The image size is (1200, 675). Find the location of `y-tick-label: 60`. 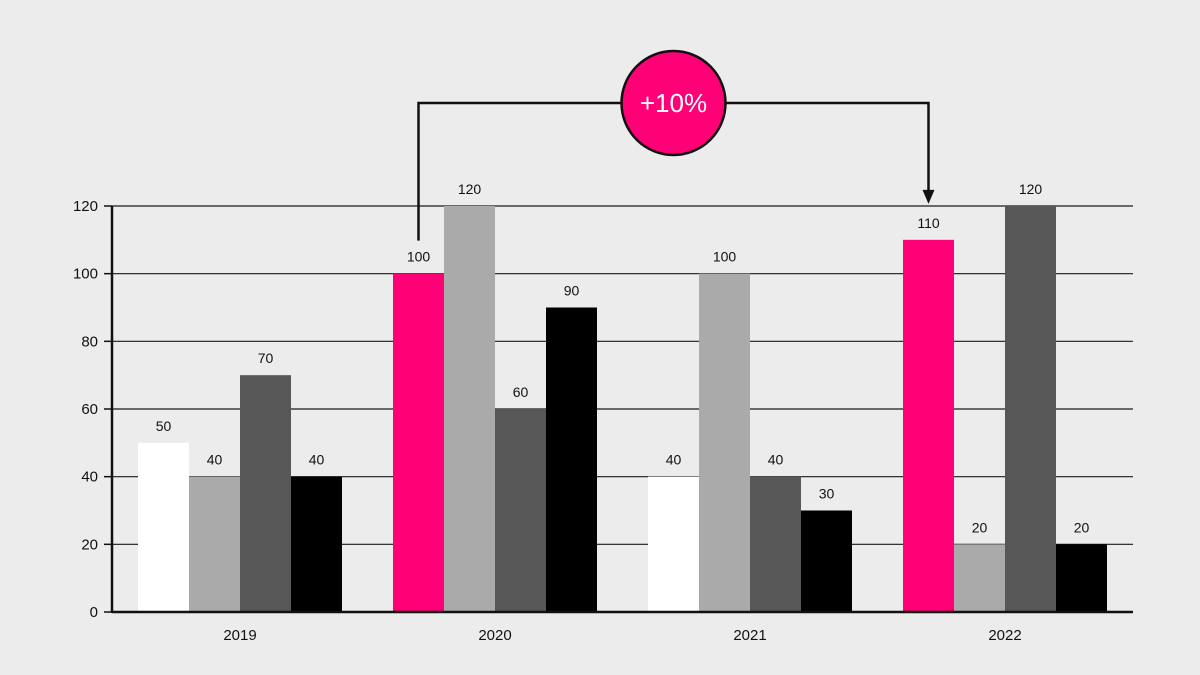

y-tick-label: 60 is located at coordinates (89, 409).